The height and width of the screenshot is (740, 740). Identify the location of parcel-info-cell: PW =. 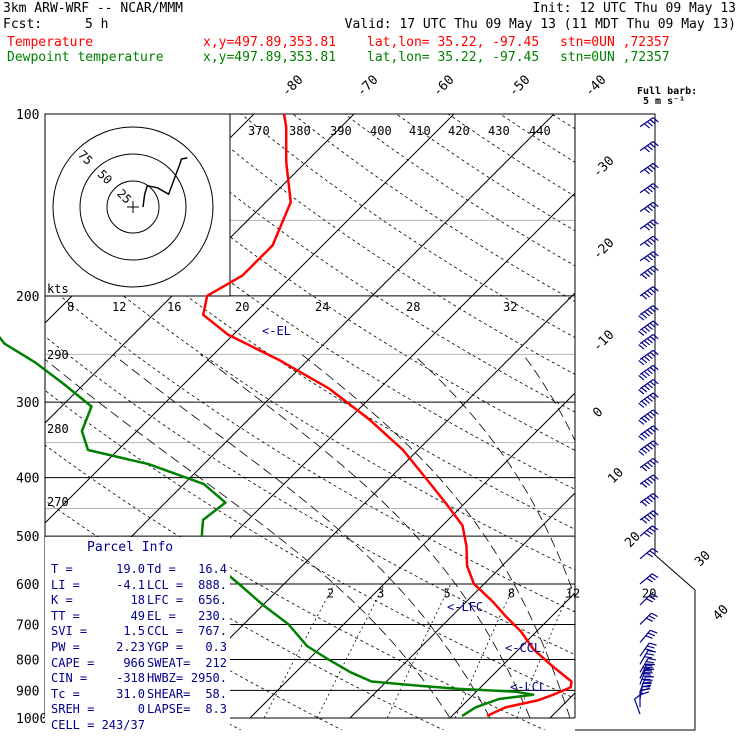
(65, 647).